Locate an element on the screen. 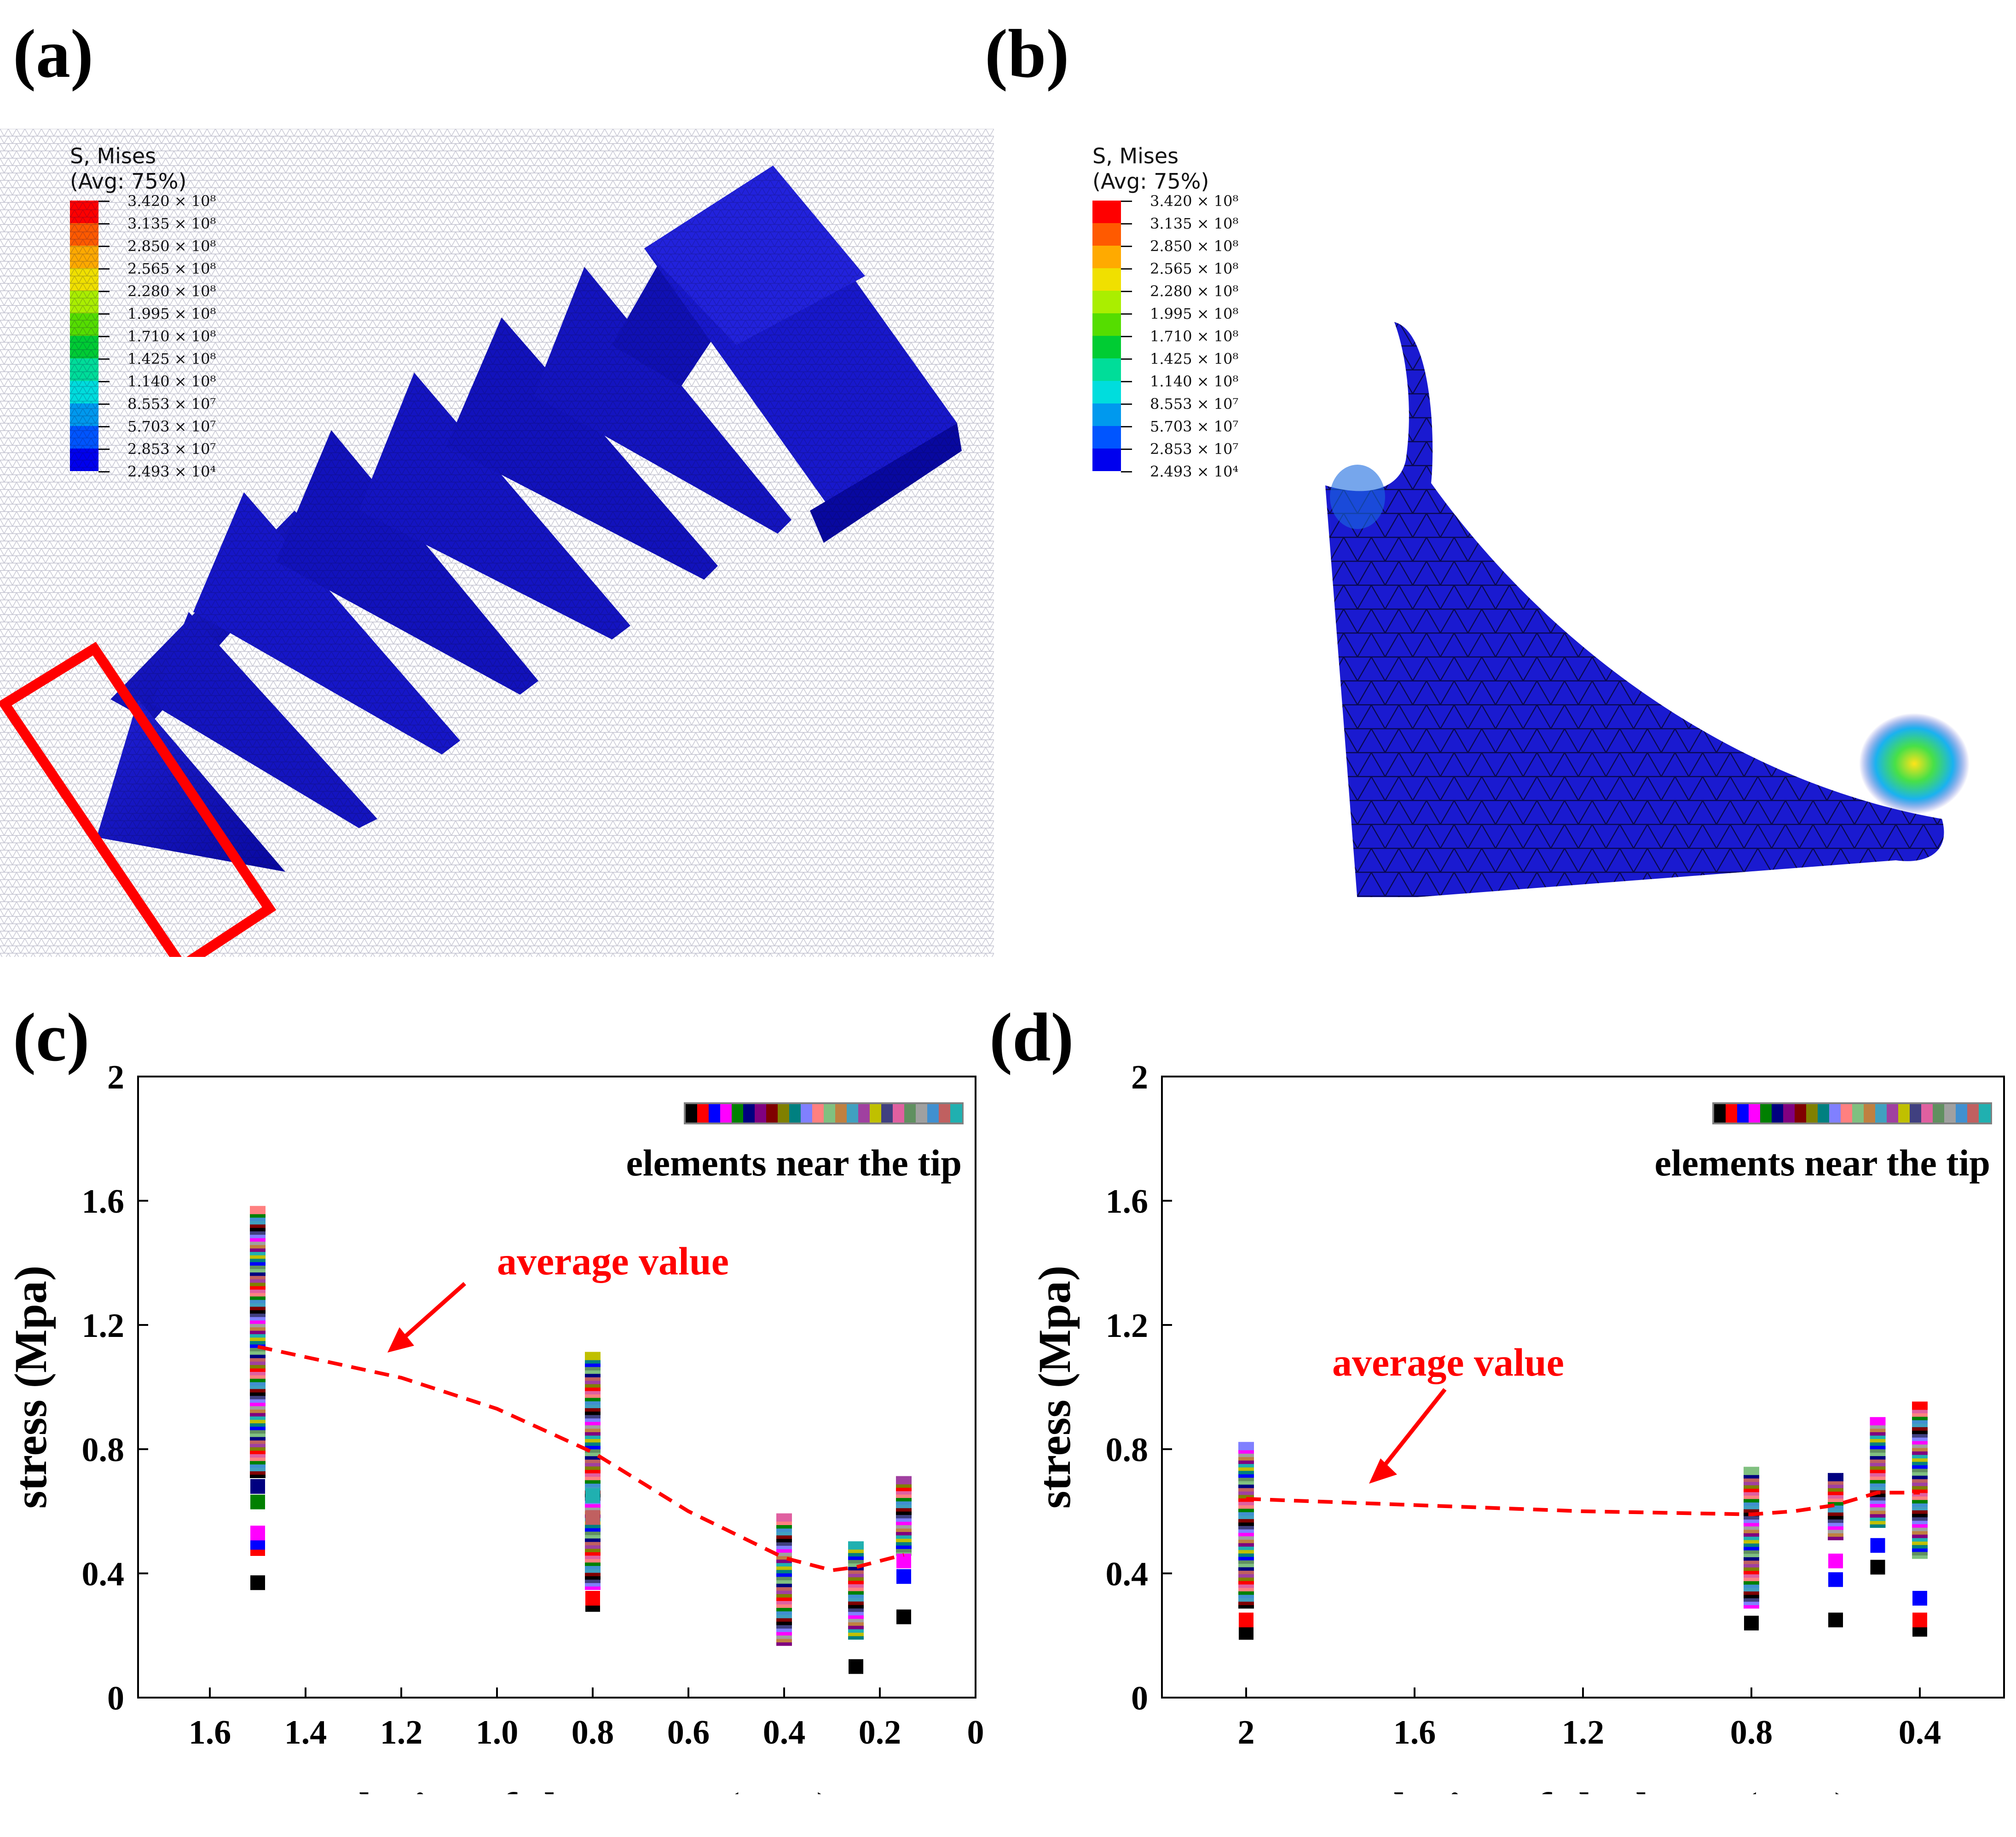  bone-mesh-model is located at coordinates (1648, 609).